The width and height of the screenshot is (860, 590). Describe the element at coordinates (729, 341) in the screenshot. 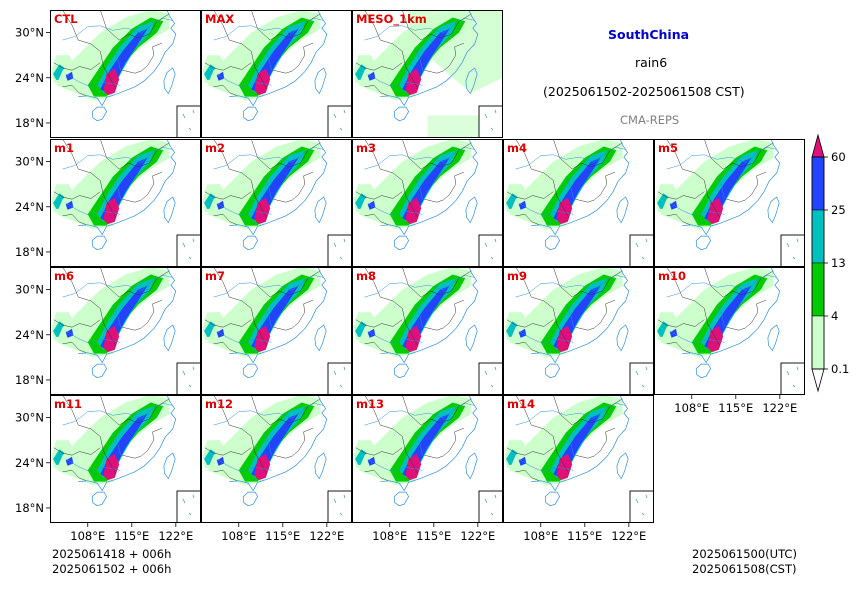

I see `map-panel-m10: m10 108°E 115°E 122°E` at that location.